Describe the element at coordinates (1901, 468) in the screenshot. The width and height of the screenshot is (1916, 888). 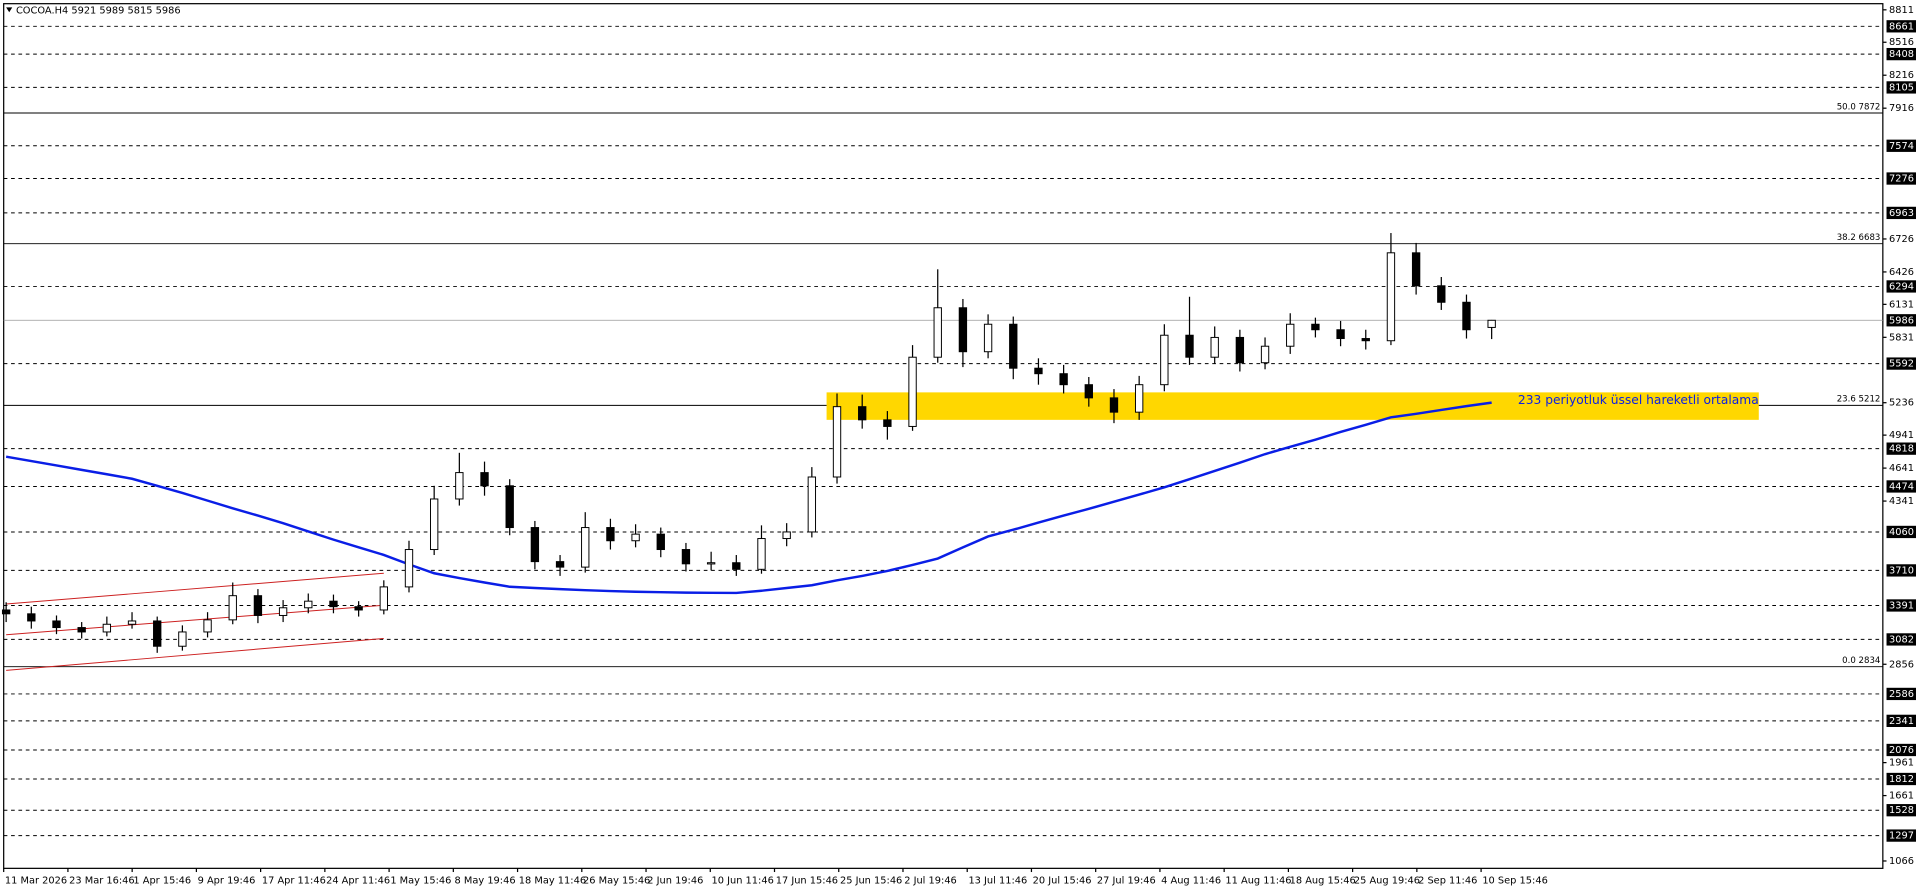
I see `y-tick-label: 4641` at that location.